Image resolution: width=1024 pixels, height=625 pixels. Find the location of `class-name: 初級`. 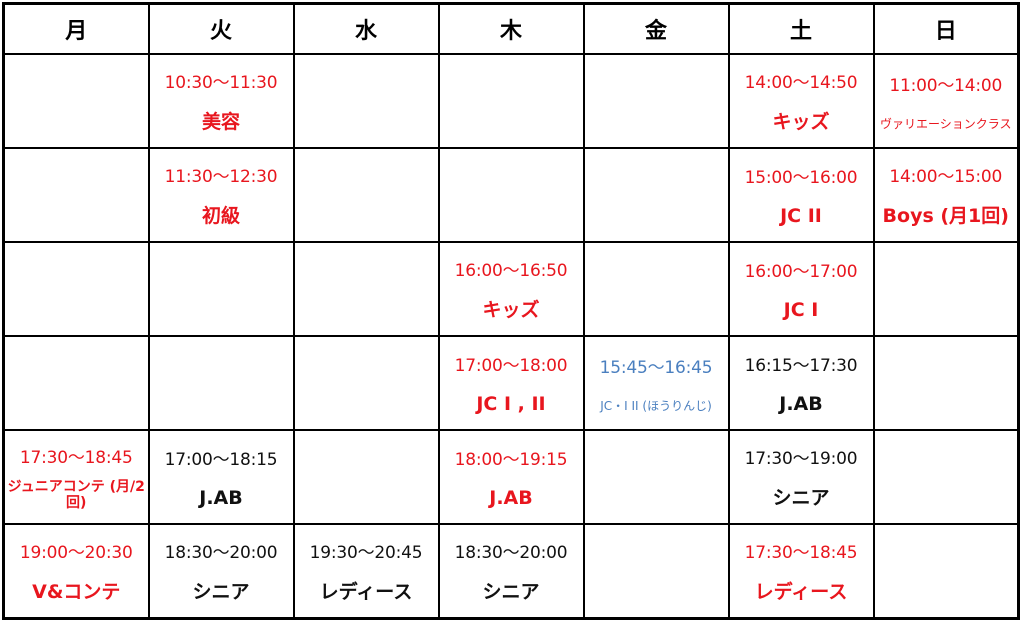

class-name: 初級 is located at coordinates (220, 216).